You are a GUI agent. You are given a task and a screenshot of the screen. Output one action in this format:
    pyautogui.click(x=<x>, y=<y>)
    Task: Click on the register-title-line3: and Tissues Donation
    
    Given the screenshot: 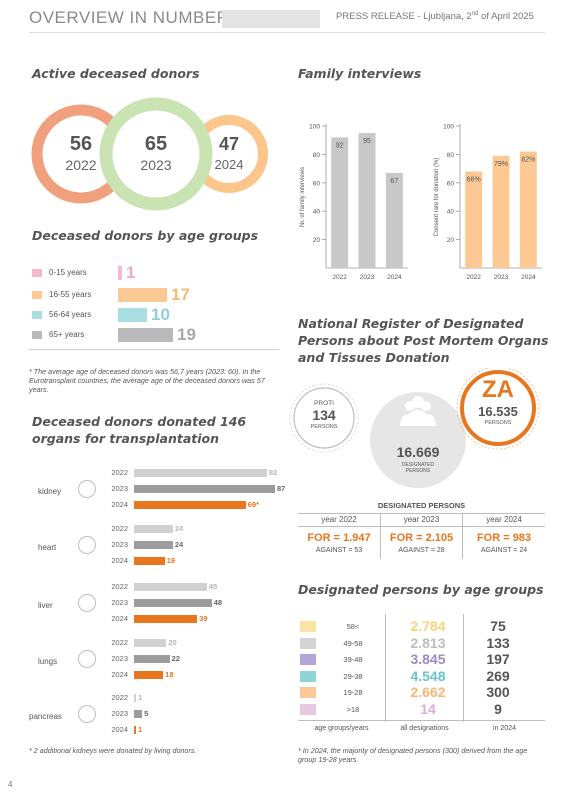 What is the action you would take?
    pyautogui.click(x=374, y=357)
    